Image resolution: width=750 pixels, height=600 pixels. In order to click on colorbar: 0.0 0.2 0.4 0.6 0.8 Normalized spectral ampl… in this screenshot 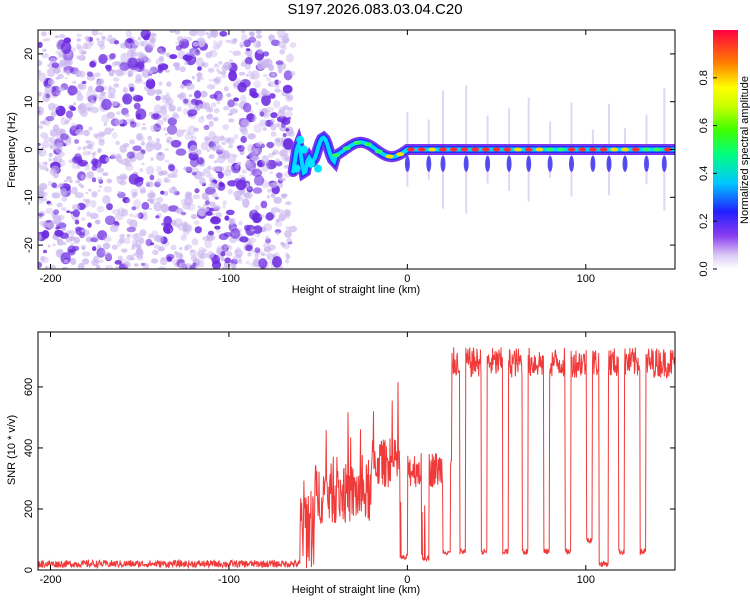, I will do `click(724, 153)`.